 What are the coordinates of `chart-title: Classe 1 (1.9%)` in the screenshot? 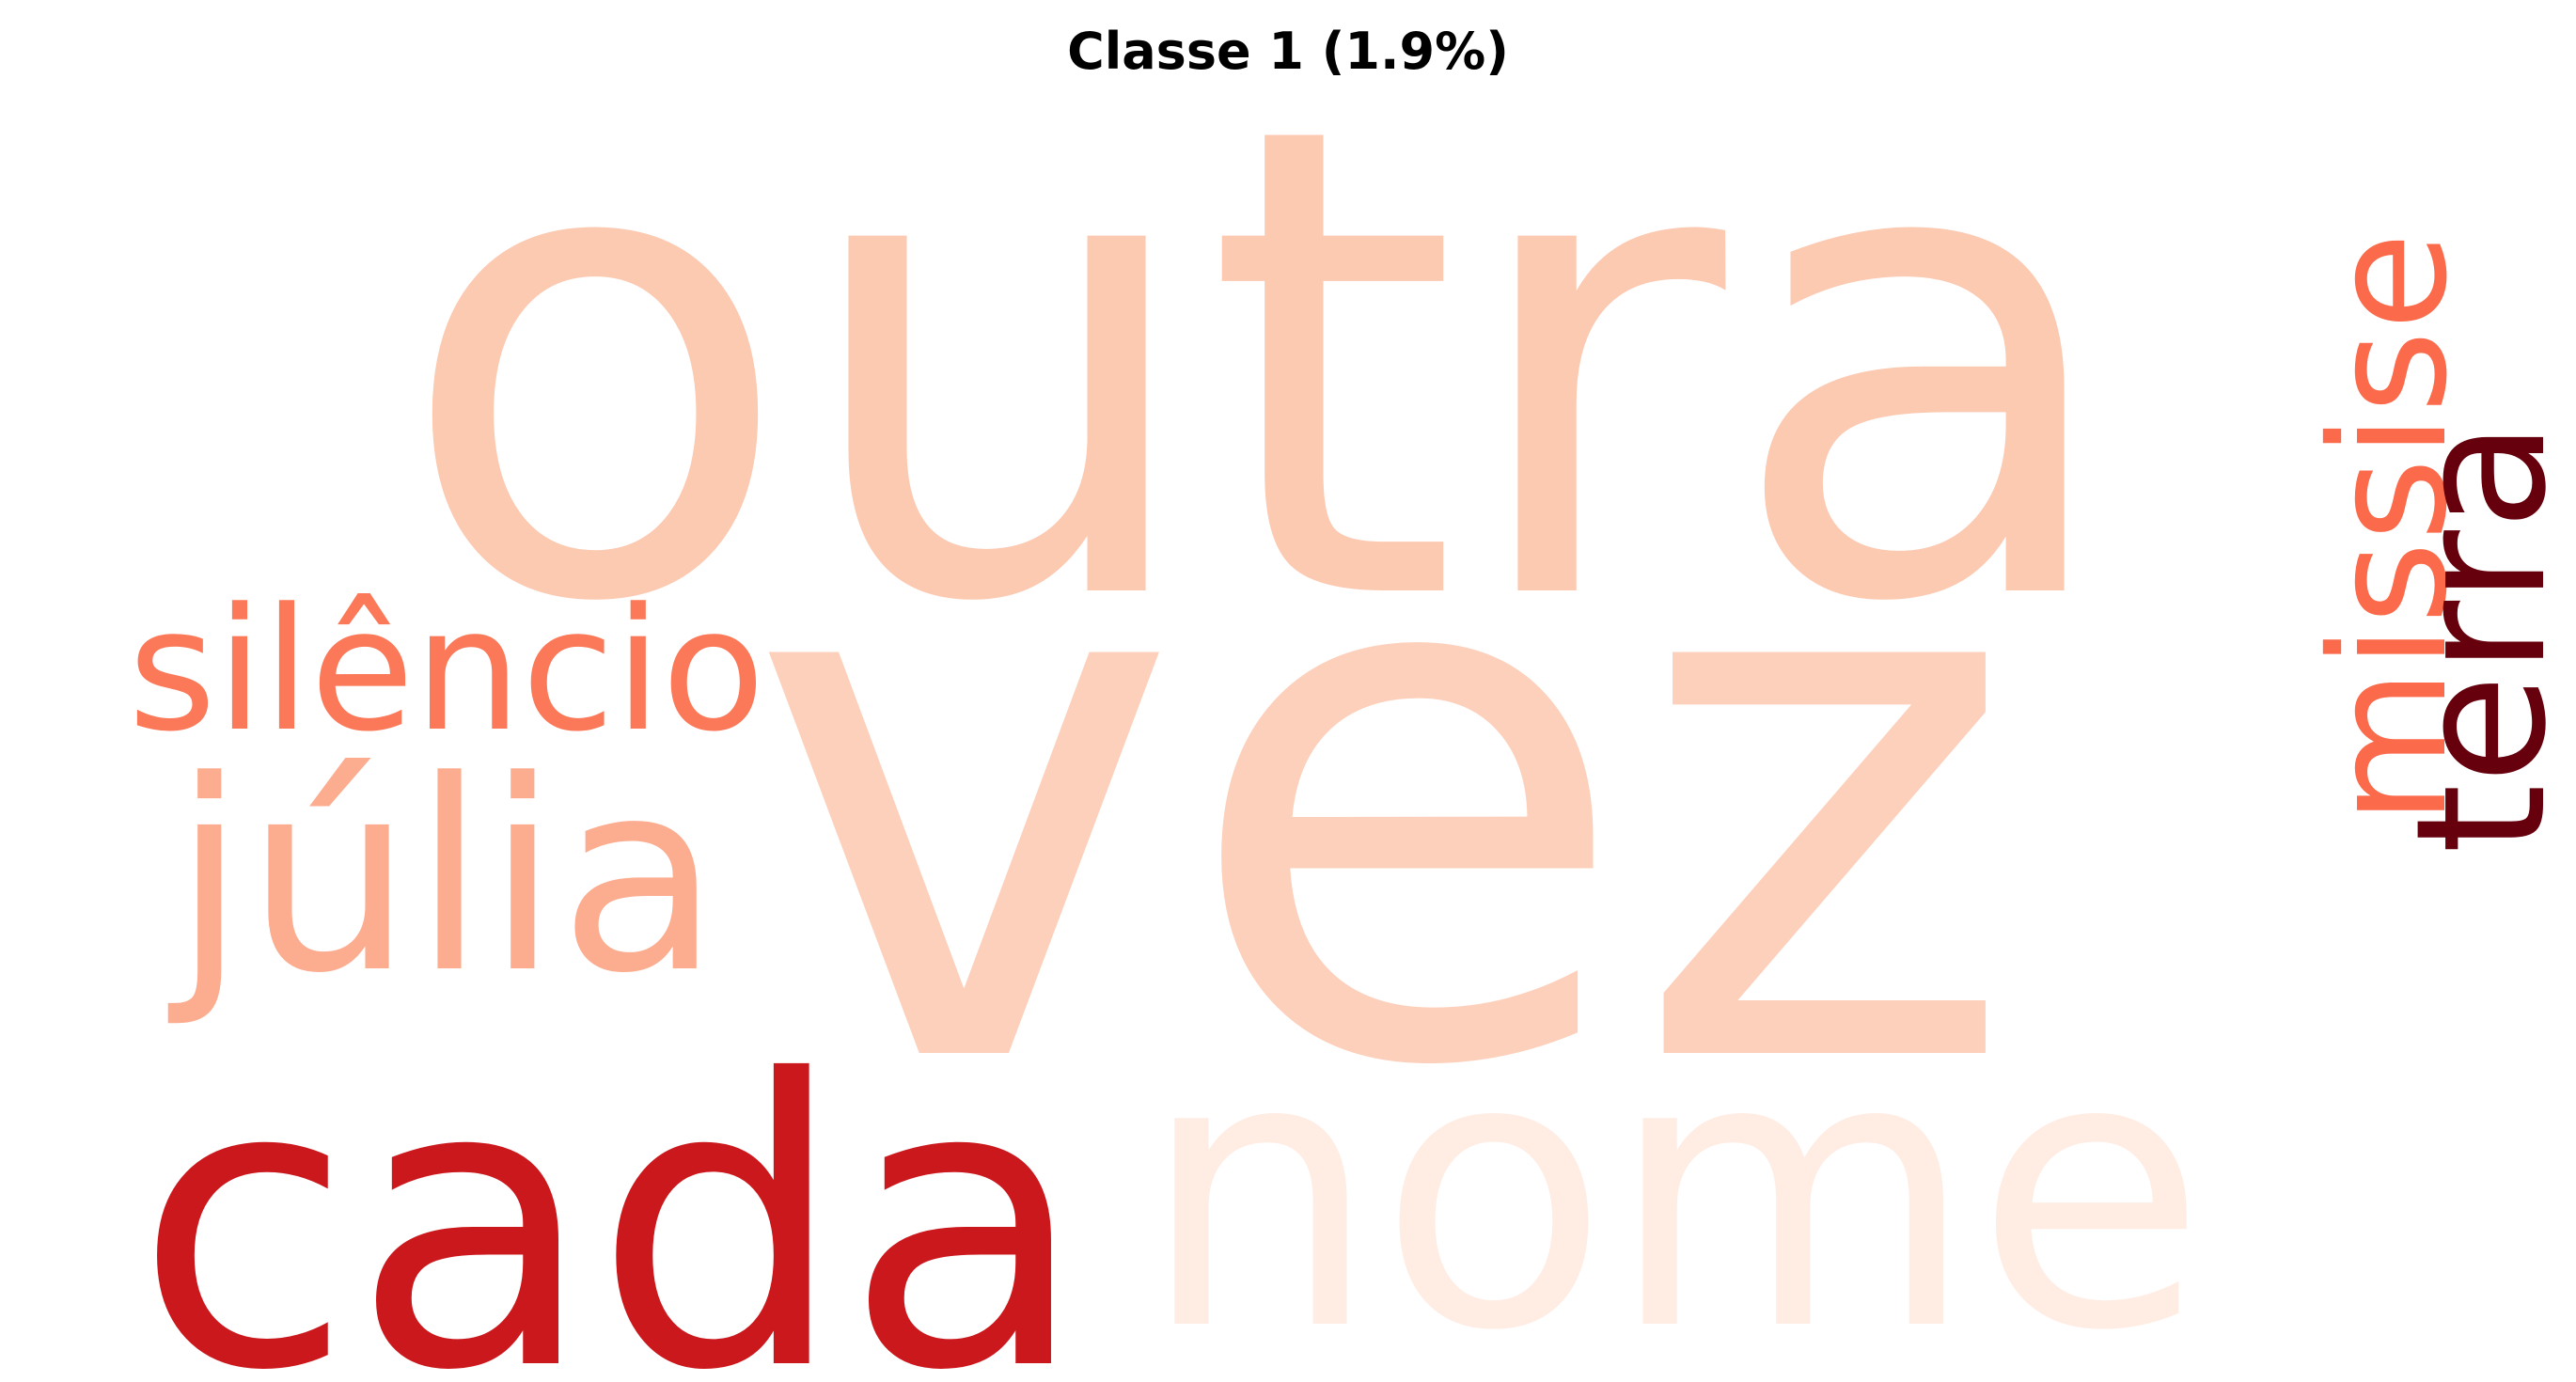 It's located at (1288, 51).